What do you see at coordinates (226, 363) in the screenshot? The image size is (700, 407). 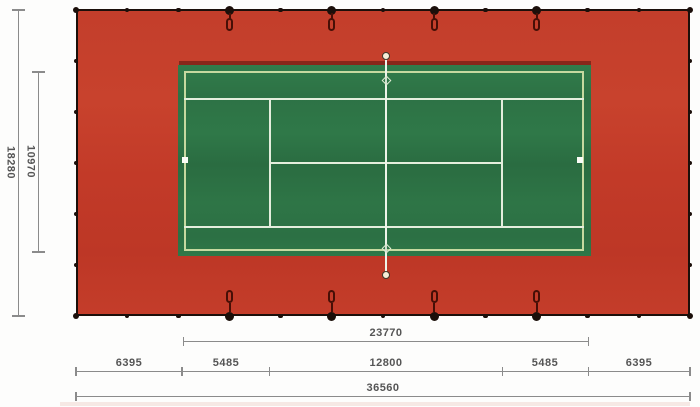 I see `dim-label-baseline-to-service-left: 5485` at bounding box center [226, 363].